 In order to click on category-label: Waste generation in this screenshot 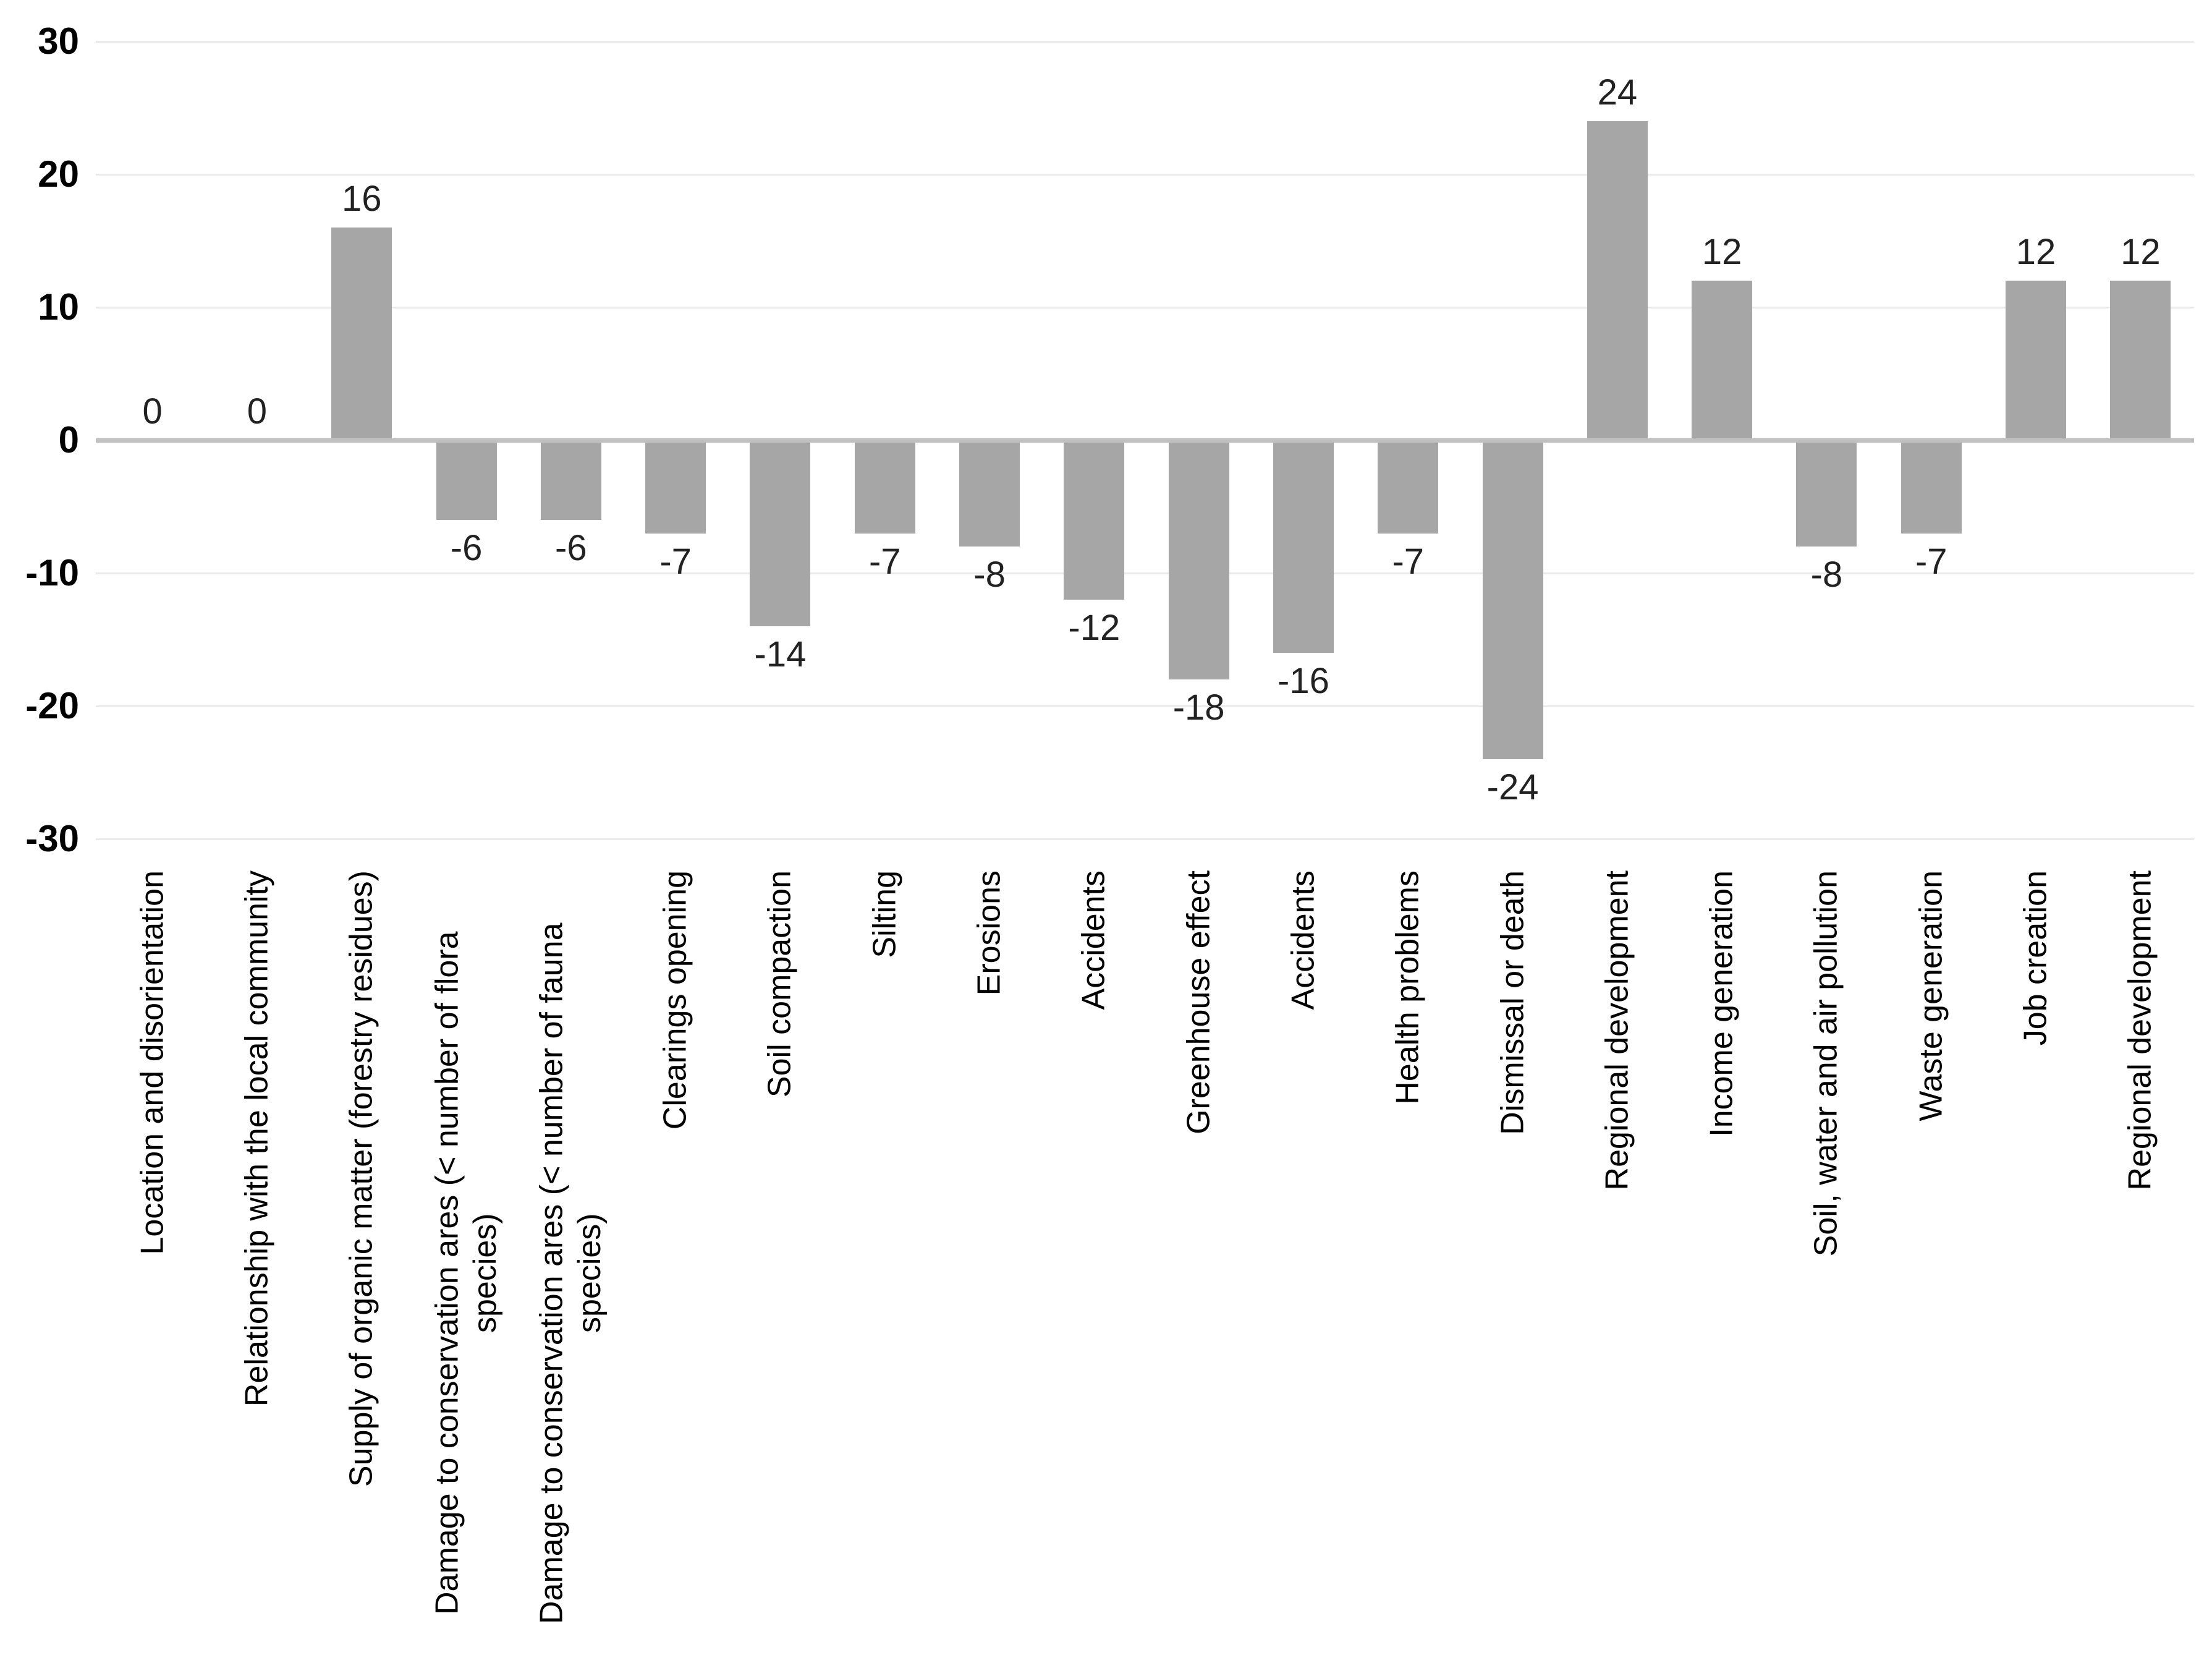, I will do `click(1931, 996)`.